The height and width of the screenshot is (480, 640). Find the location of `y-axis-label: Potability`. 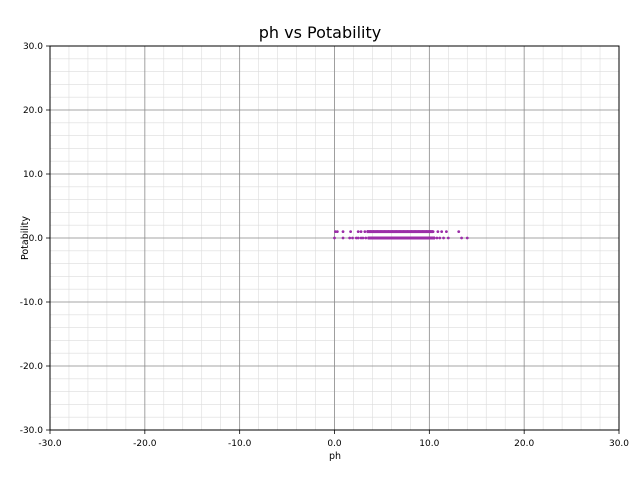

y-axis-label: Potability is located at coordinates (25, 238).